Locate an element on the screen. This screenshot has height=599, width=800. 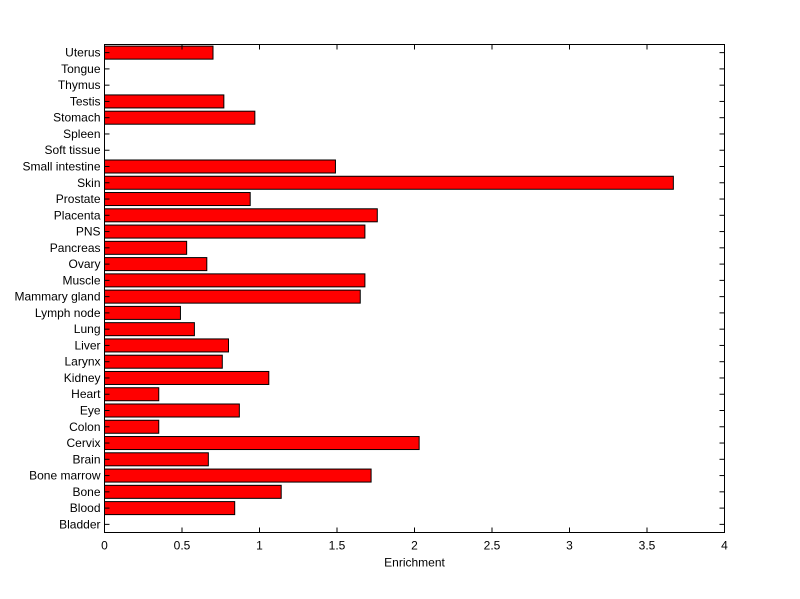
y-tick-label: Spleen is located at coordinates (81, 134).